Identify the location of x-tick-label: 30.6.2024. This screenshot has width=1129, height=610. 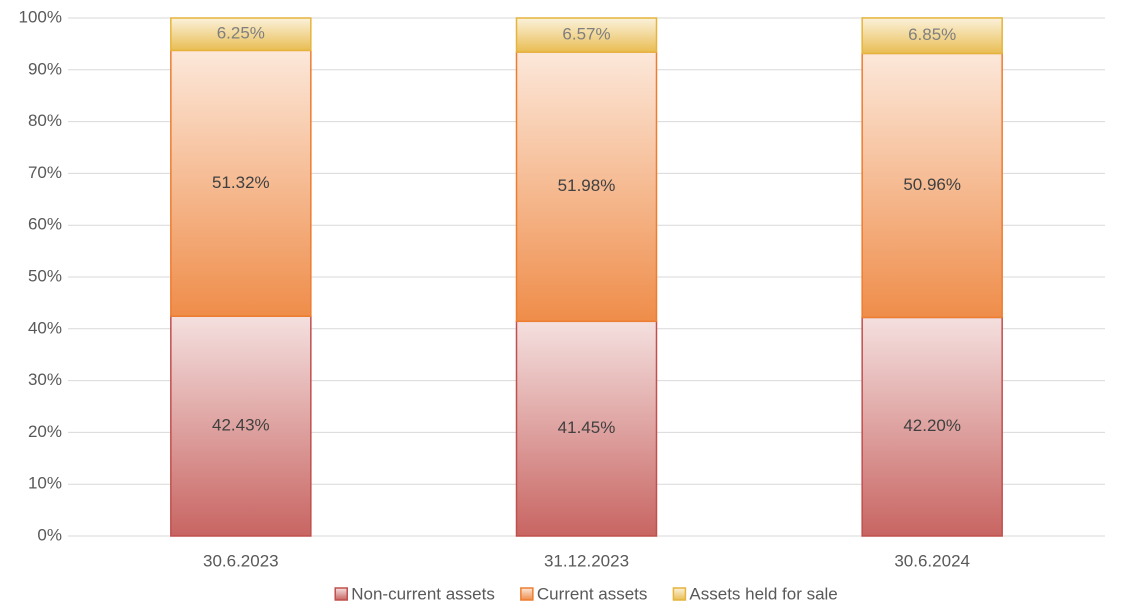
(932, 560).